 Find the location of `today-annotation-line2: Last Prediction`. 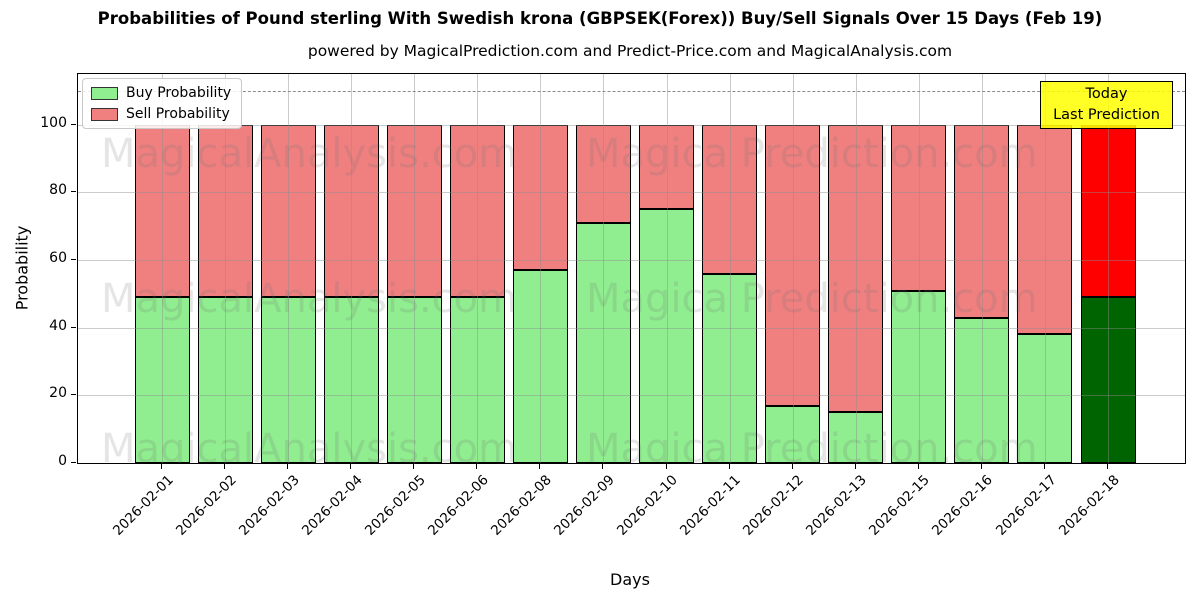

today-annotation-line2: Last Prediction is located at coordinates (1106, 115).